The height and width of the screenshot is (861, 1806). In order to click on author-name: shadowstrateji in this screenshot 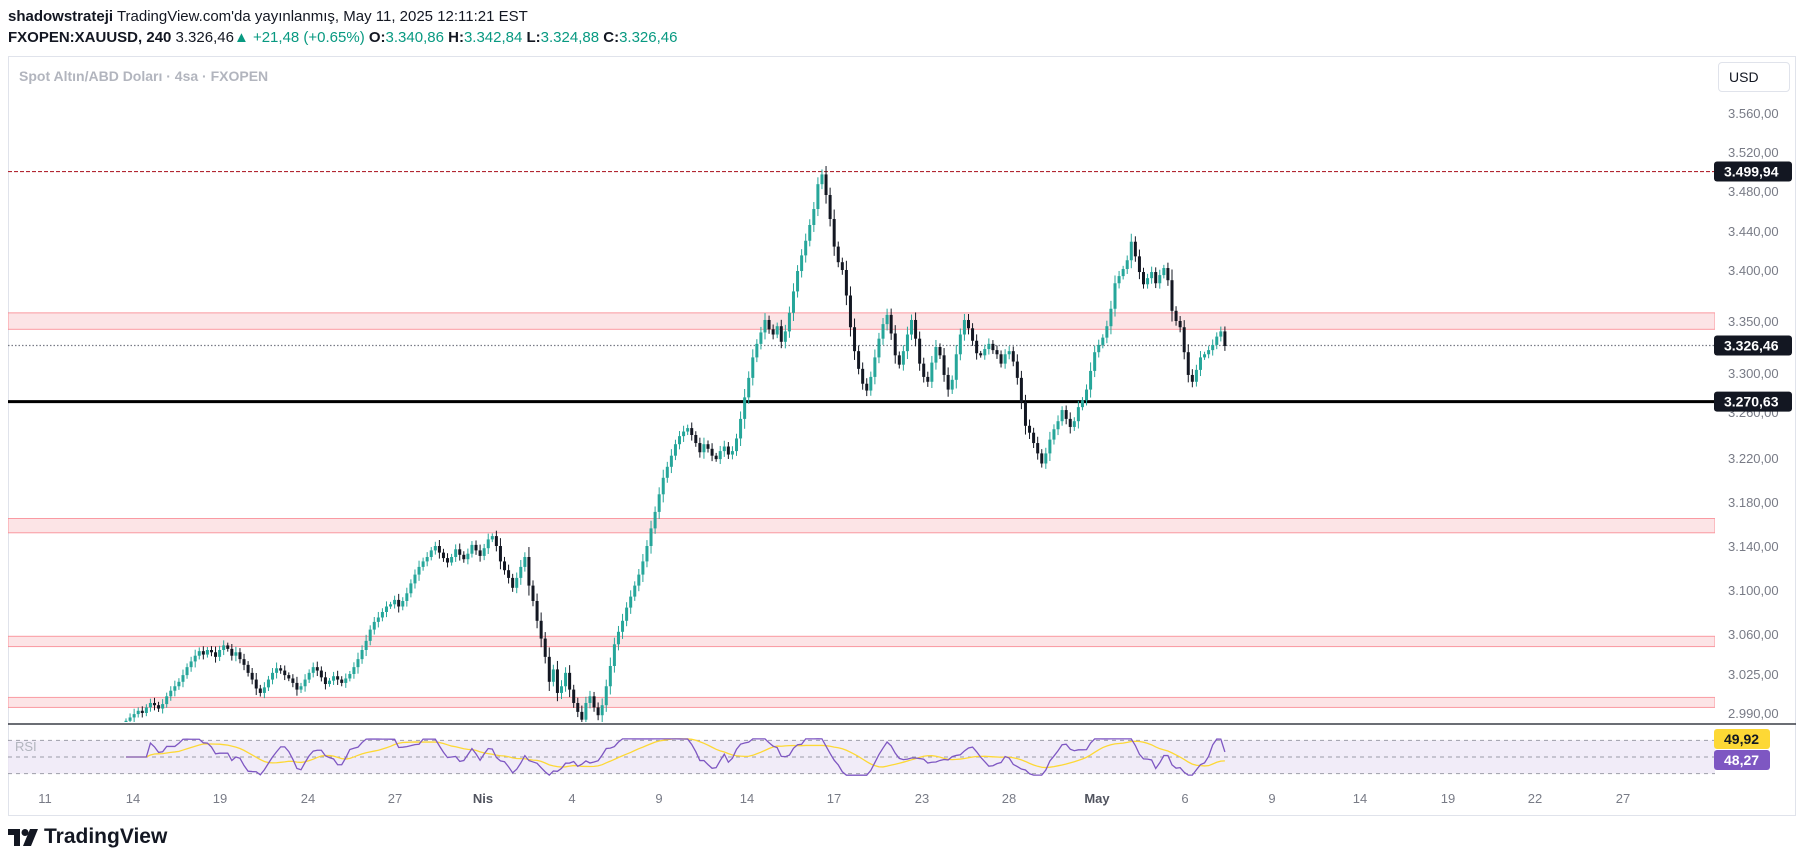, I will do `click(61, 16)`.